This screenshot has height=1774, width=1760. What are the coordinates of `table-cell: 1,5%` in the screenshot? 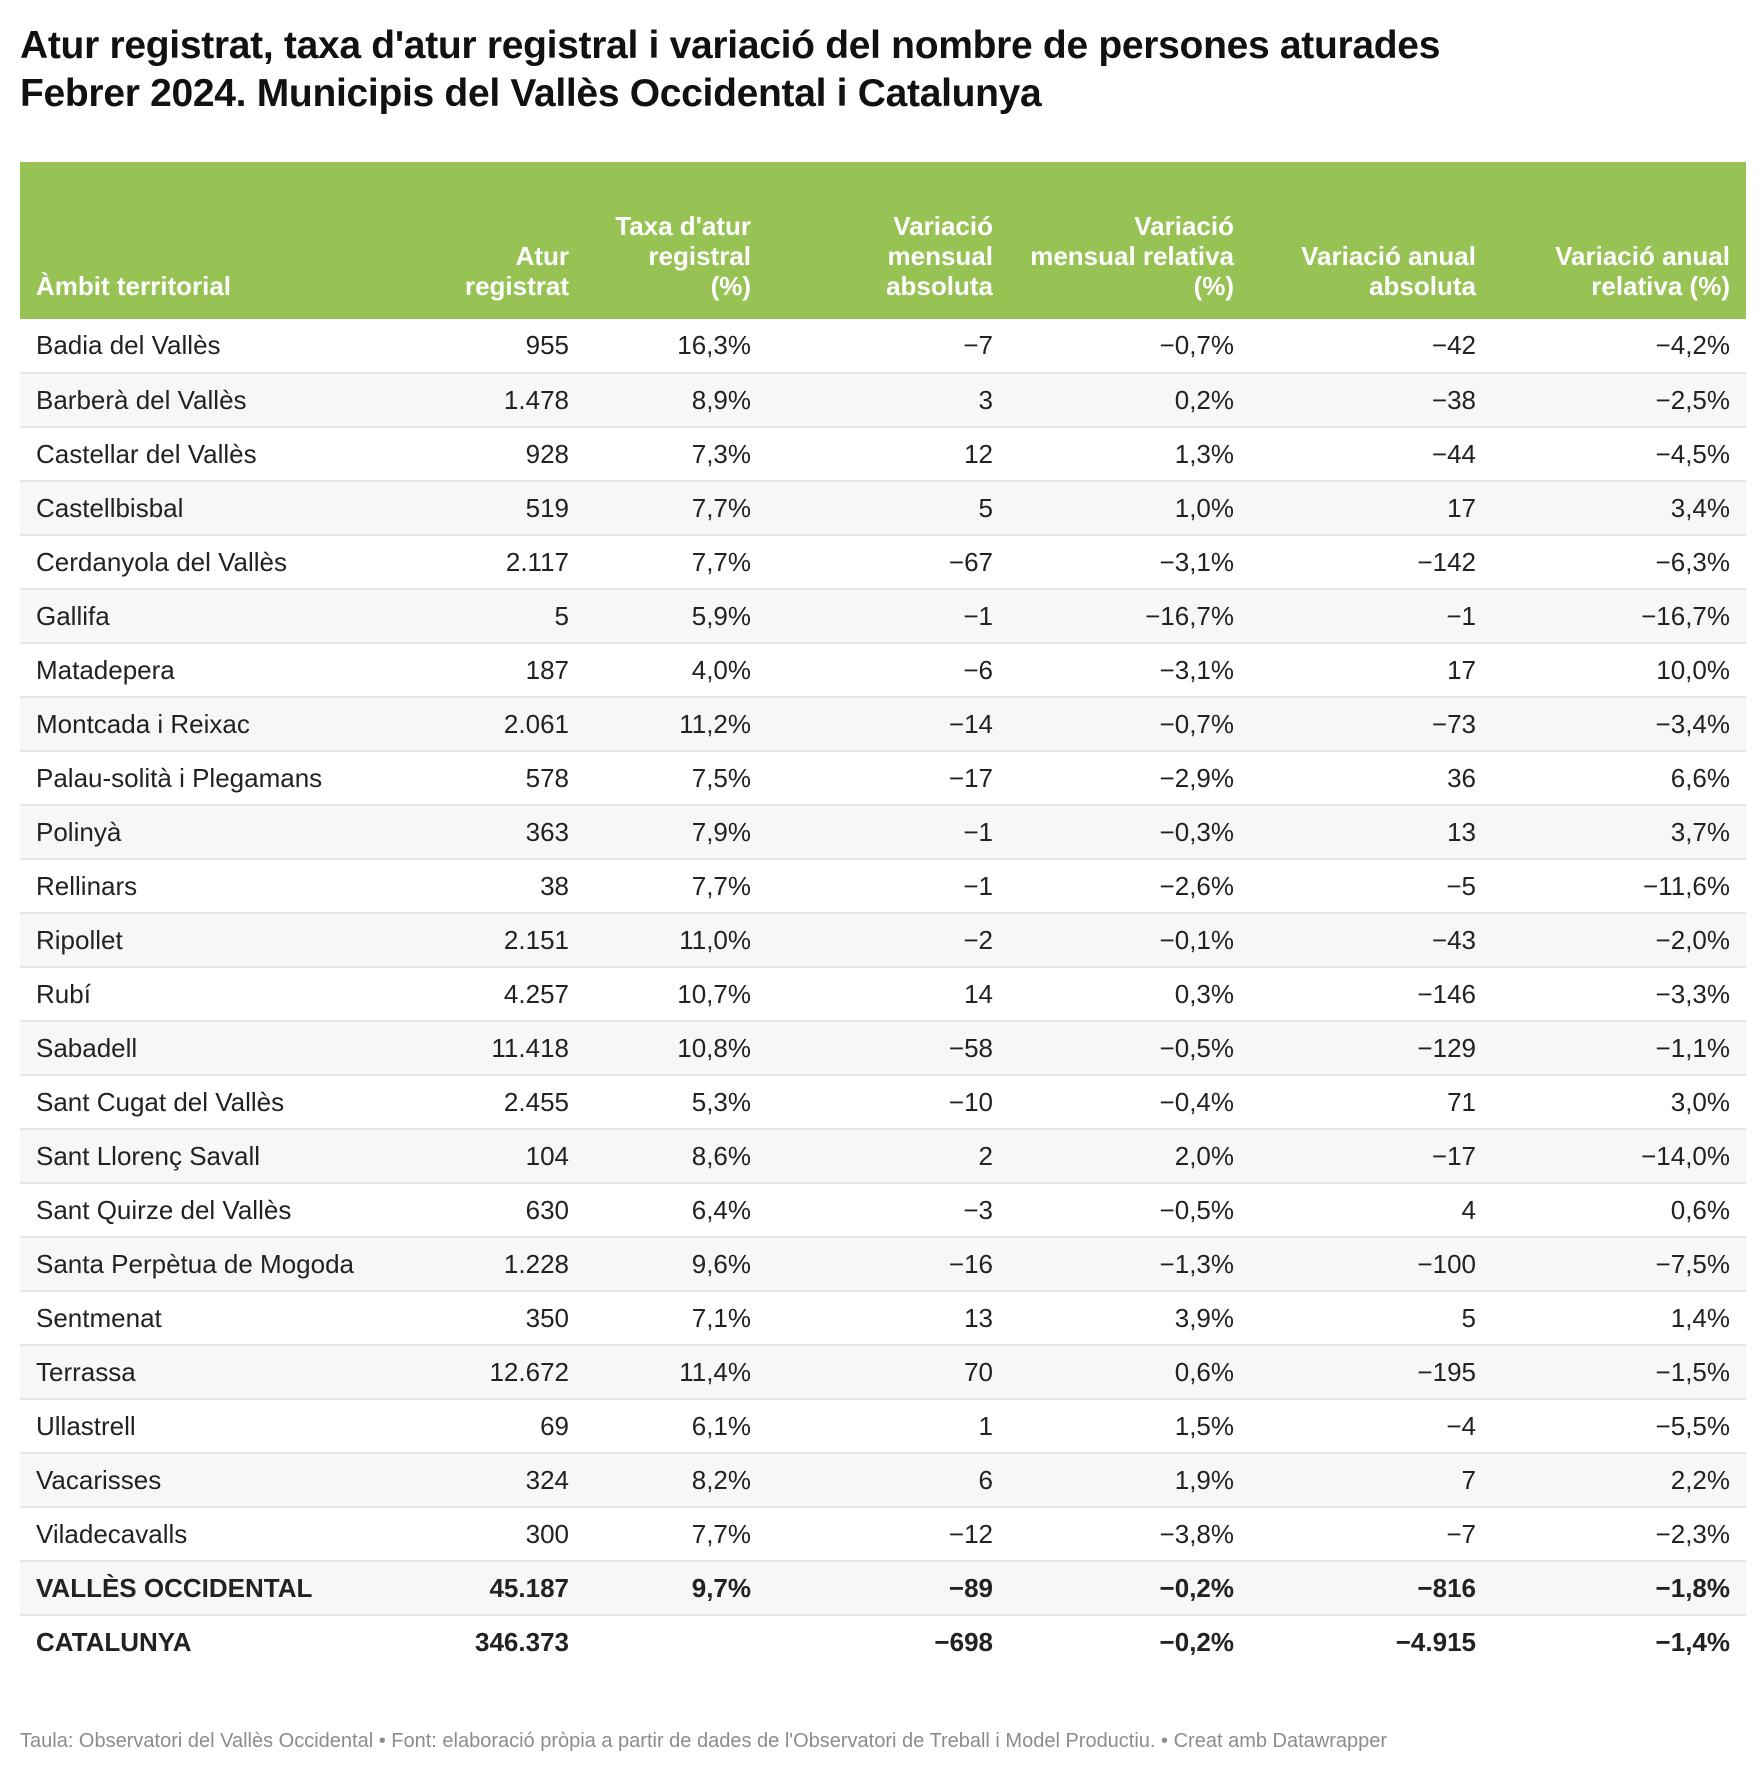 It's located at (1129, 1426).